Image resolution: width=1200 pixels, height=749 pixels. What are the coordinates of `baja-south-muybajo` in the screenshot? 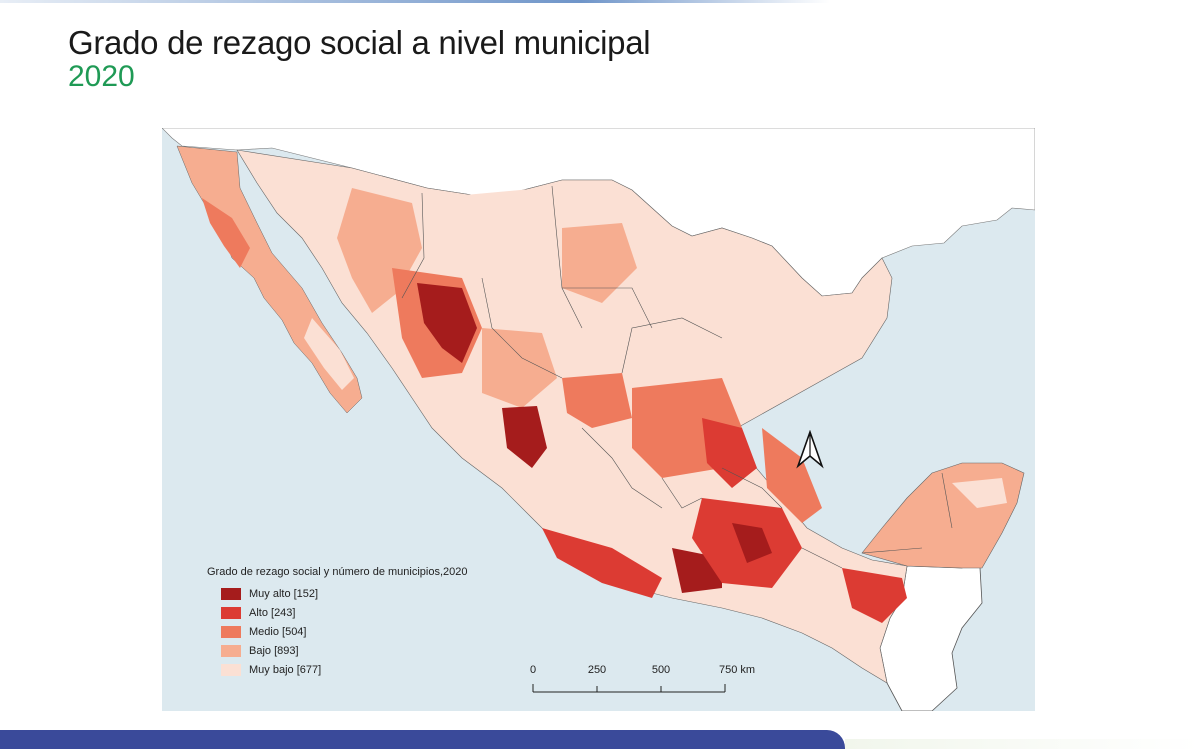 It's located at (329, 354).